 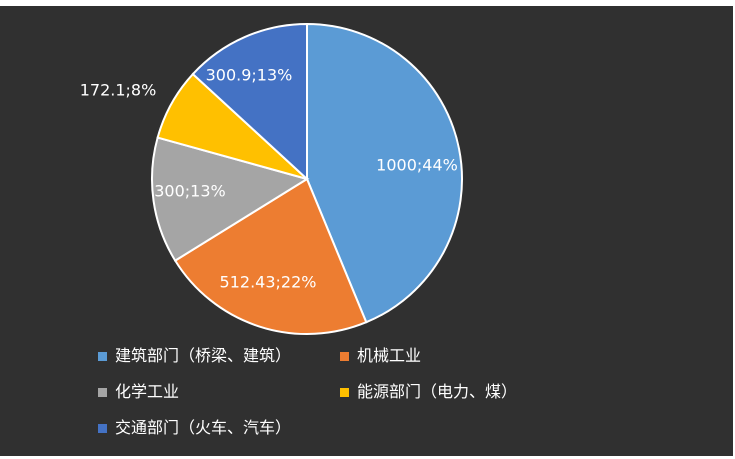 I want to click on data-label-construction: 1000;44%, so click(x=417, y=165).